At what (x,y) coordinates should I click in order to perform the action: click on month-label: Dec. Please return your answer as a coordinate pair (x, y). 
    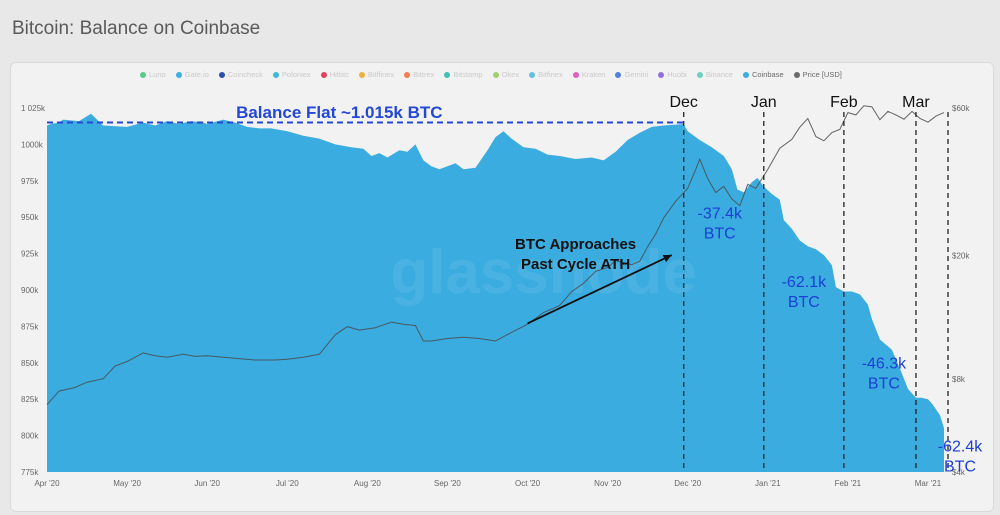
    Looking at the image, I should click on (683, 102).